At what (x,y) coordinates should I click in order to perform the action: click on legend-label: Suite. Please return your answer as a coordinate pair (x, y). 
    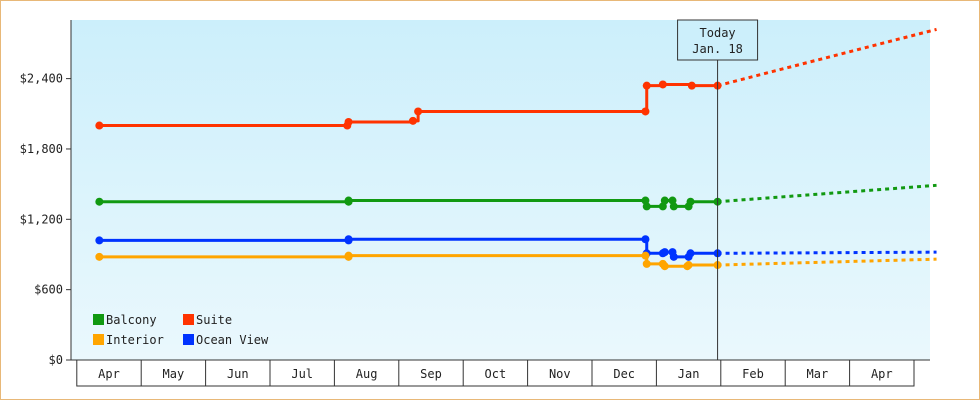
    Looking at the image, I should click on (214, 320).